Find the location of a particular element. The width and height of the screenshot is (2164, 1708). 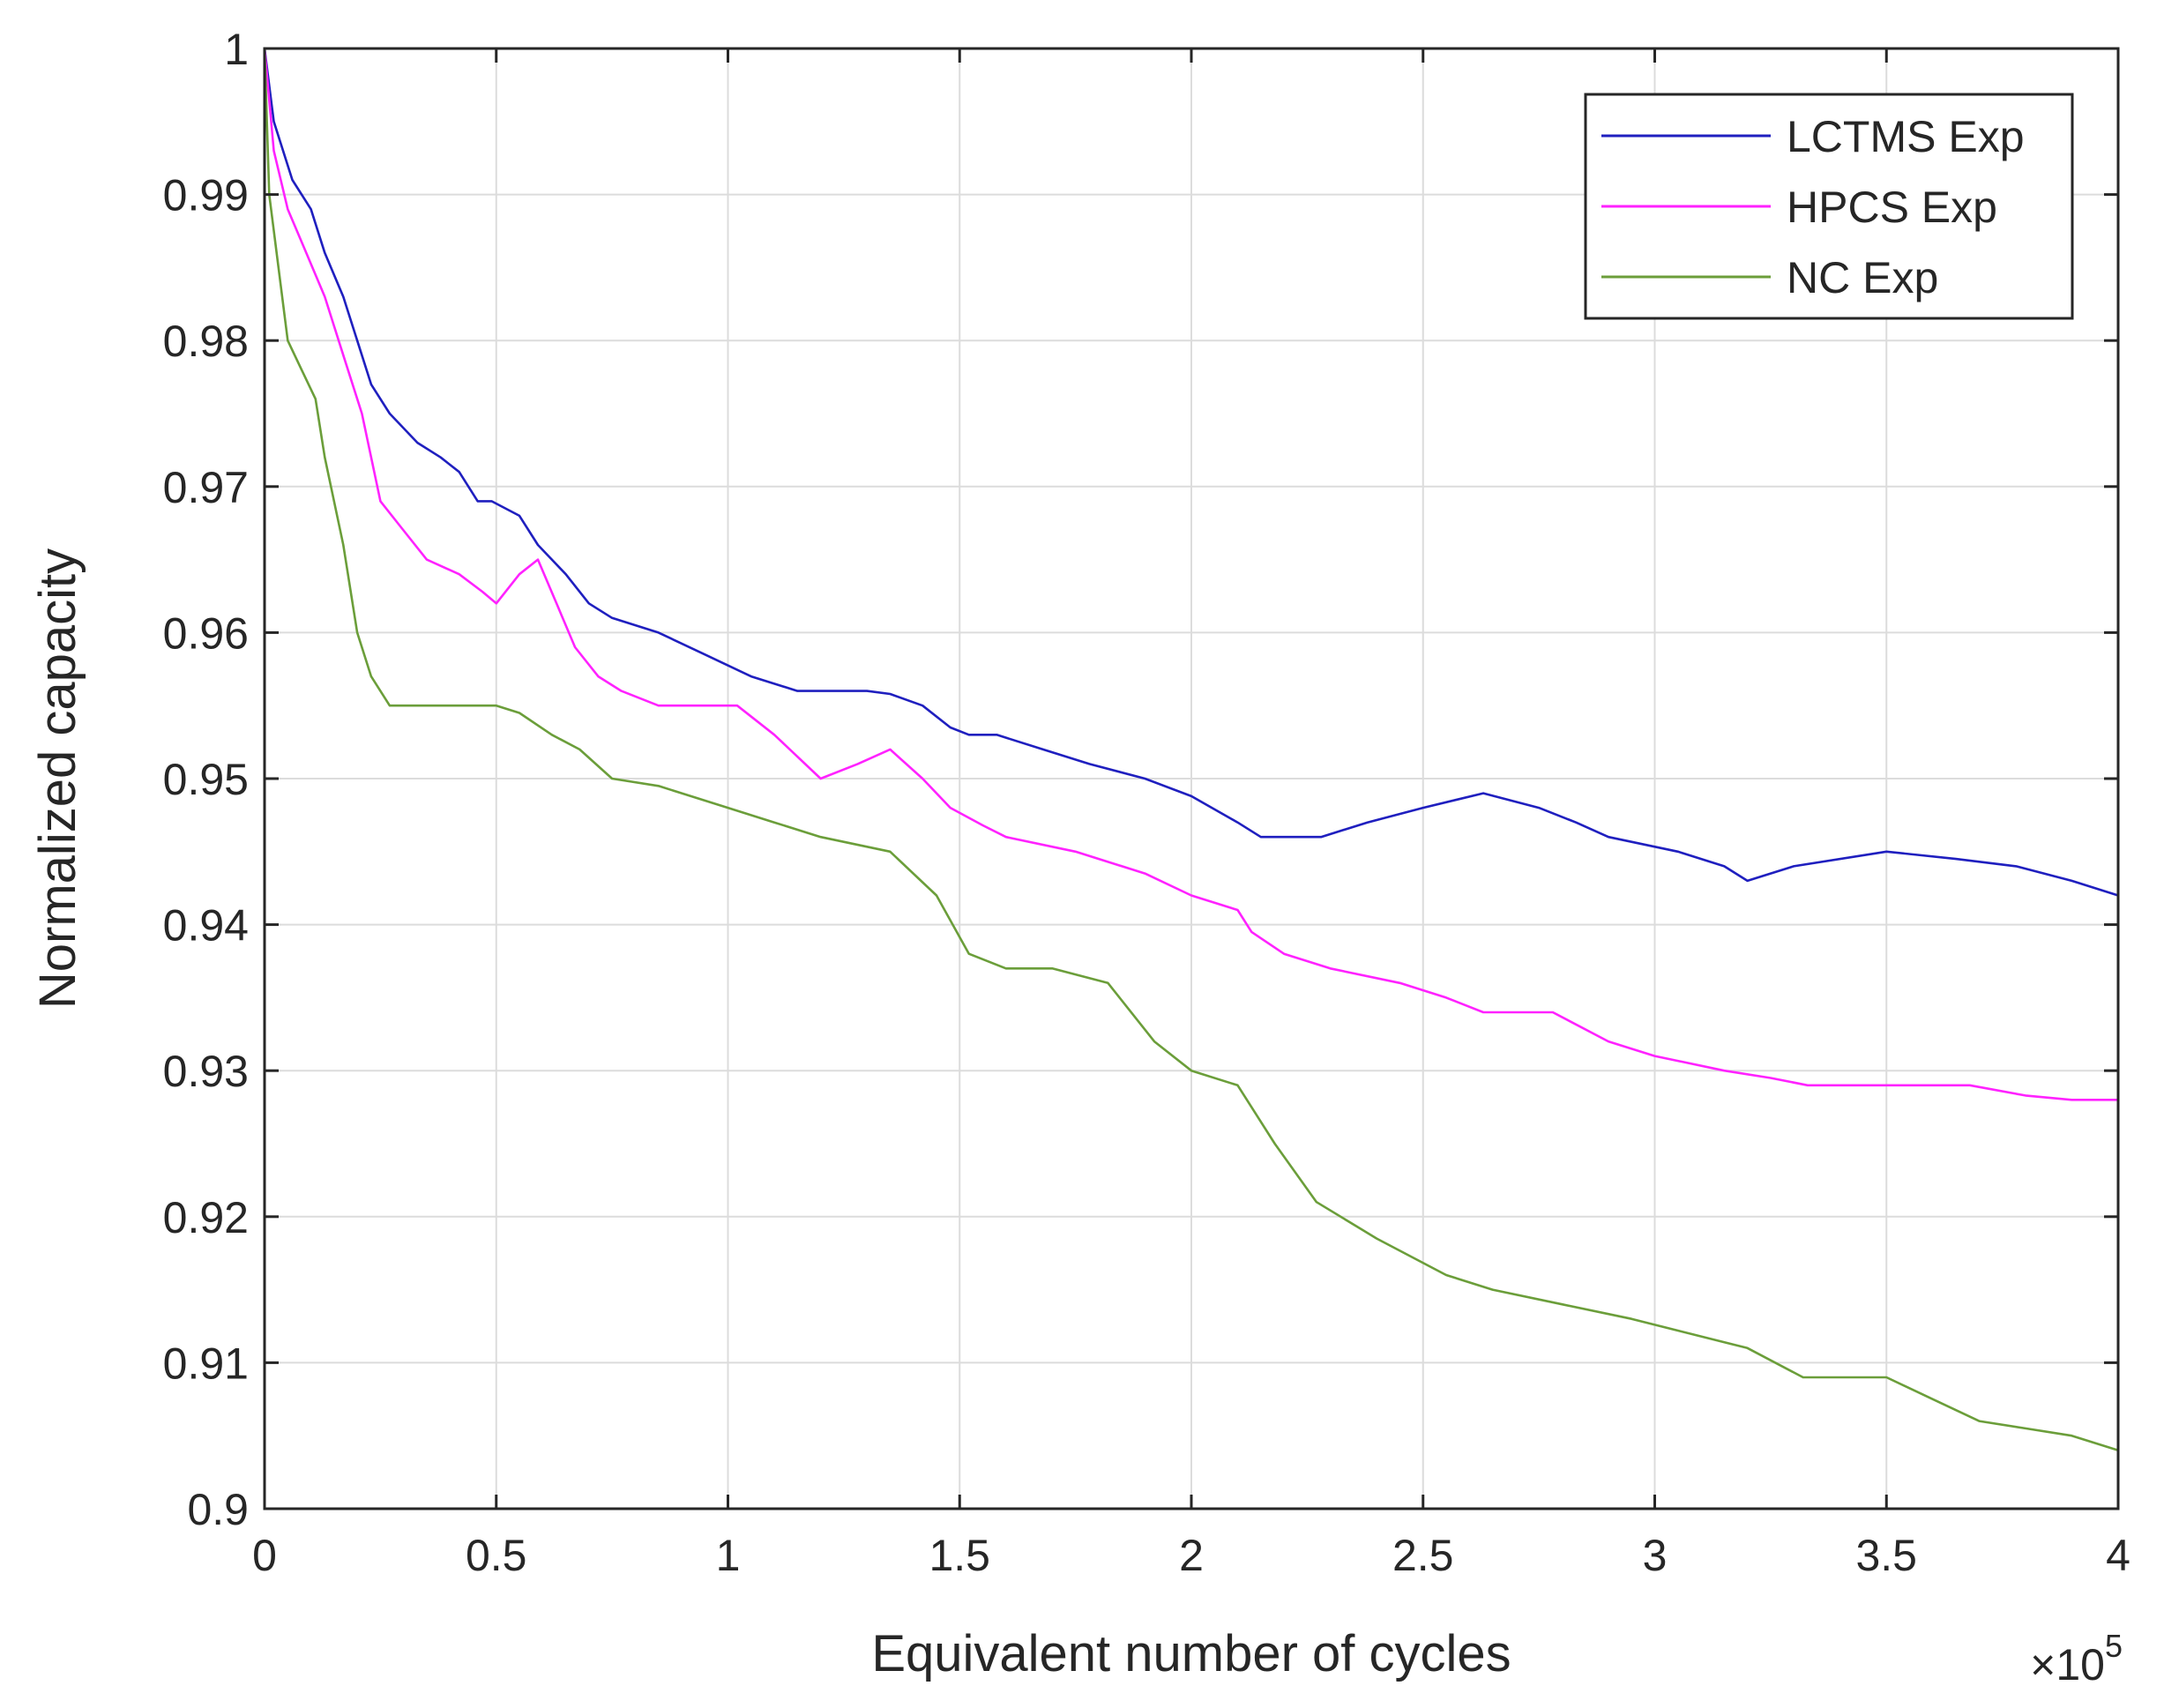

x-tick-label: 4 is located at coordinates (2118, 1555).